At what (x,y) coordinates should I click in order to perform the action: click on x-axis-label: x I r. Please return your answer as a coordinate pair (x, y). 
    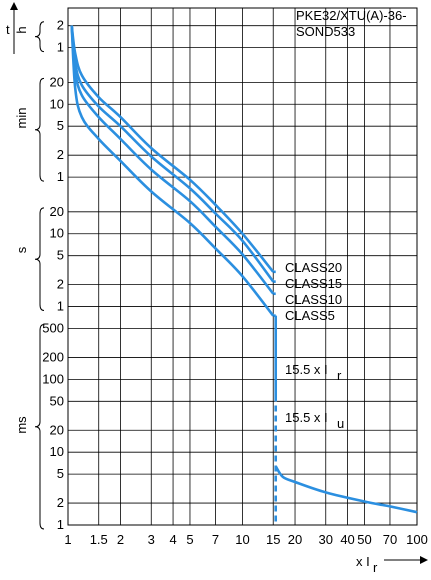
    Looking at the image, I should click on (392, 564).